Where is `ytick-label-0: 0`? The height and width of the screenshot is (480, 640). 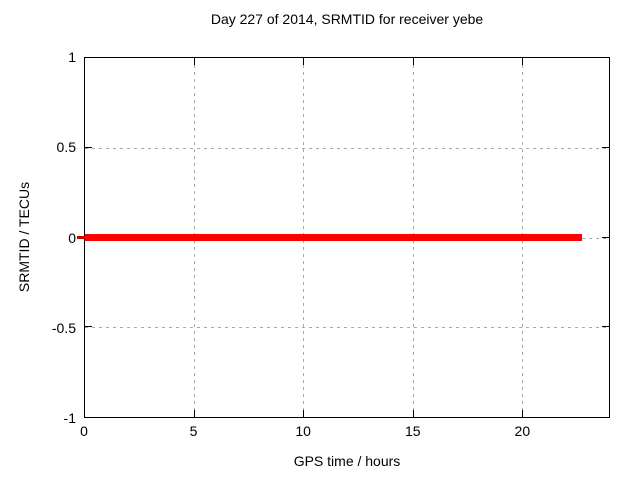 ytick-label-0: 0 is located at coordinates (72, 237).